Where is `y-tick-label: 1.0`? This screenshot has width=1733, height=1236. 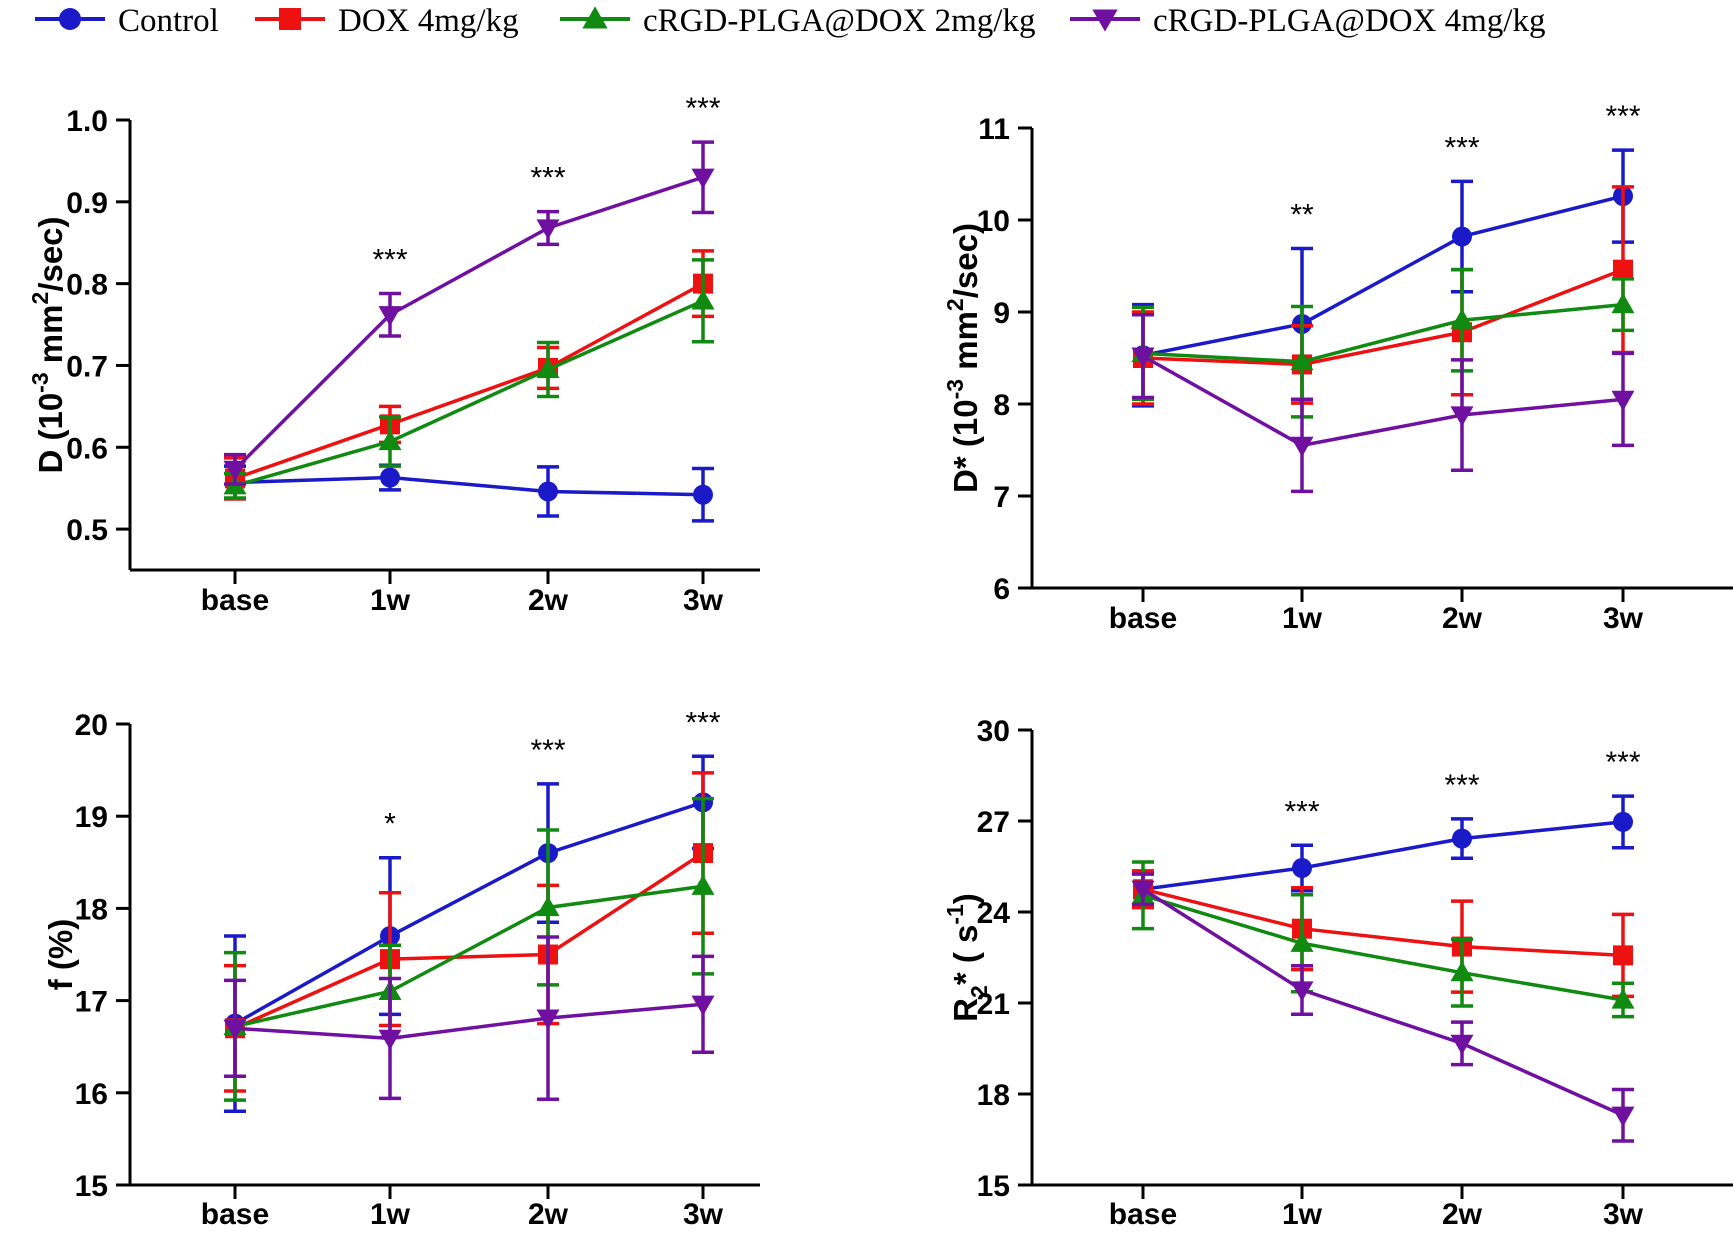 y-tick-label: 1.0 is located at coordinates (87, 121).